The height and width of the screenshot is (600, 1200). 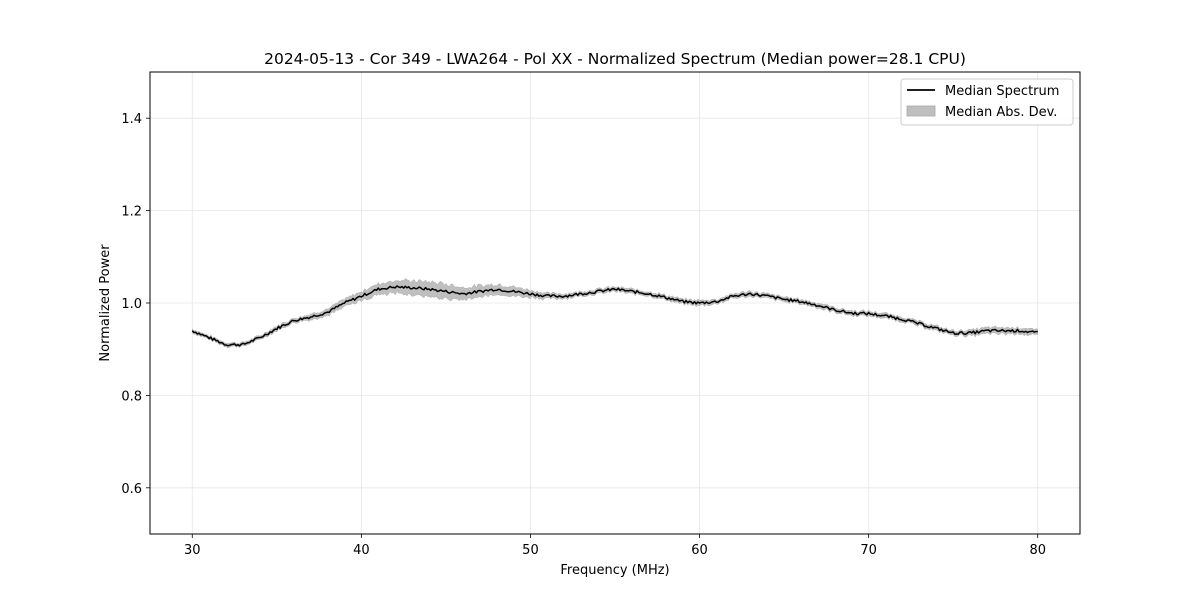 I want to click on y-axis-ticks: 0.6 0.8 1.0 1.2 1.4, so click(x=135, y=304).